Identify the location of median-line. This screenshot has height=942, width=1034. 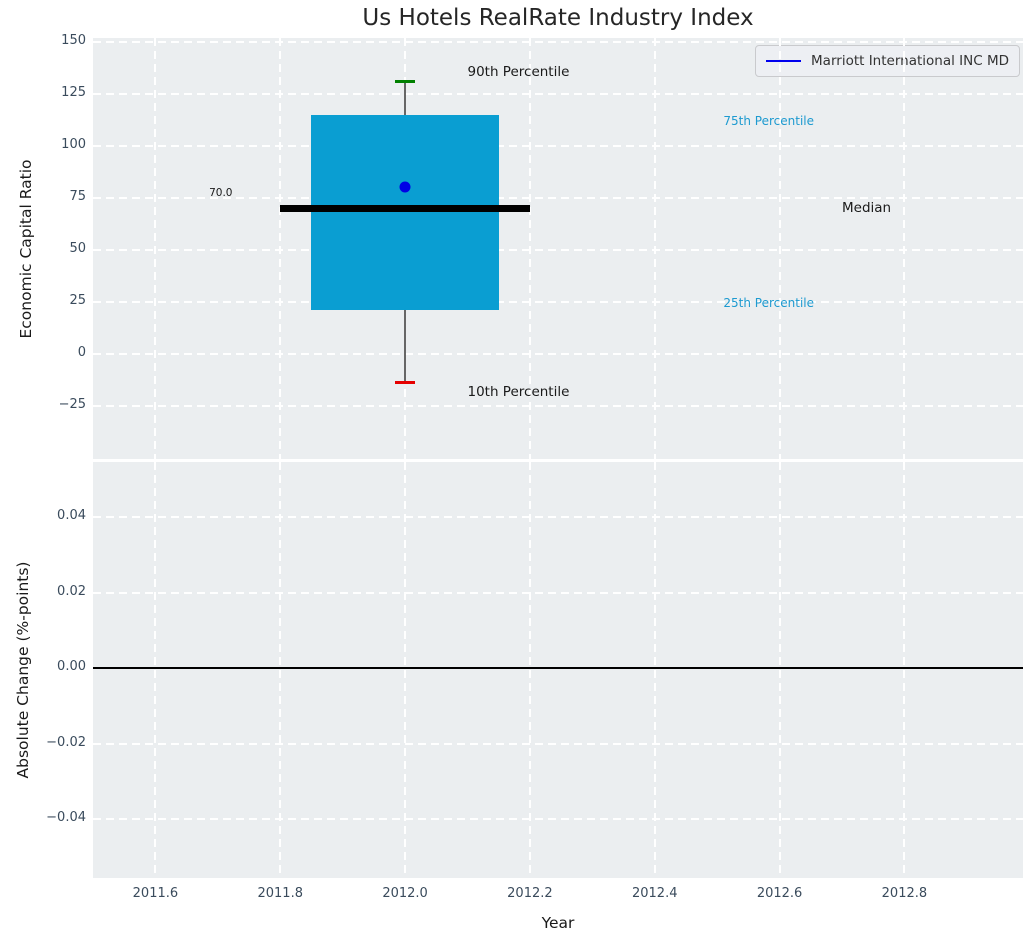
(405, 208).